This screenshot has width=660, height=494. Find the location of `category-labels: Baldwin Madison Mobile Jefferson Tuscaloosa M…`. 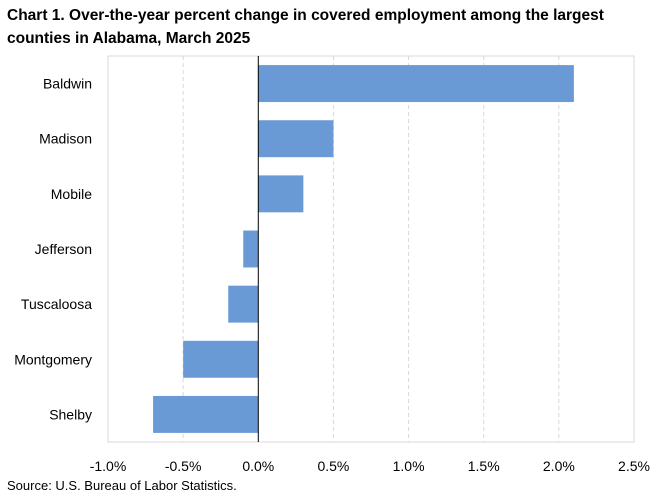

category-labels: Baldwin Madison Mobile Jefferson Tuscaloosa M… is located at coordinates (53, 249).